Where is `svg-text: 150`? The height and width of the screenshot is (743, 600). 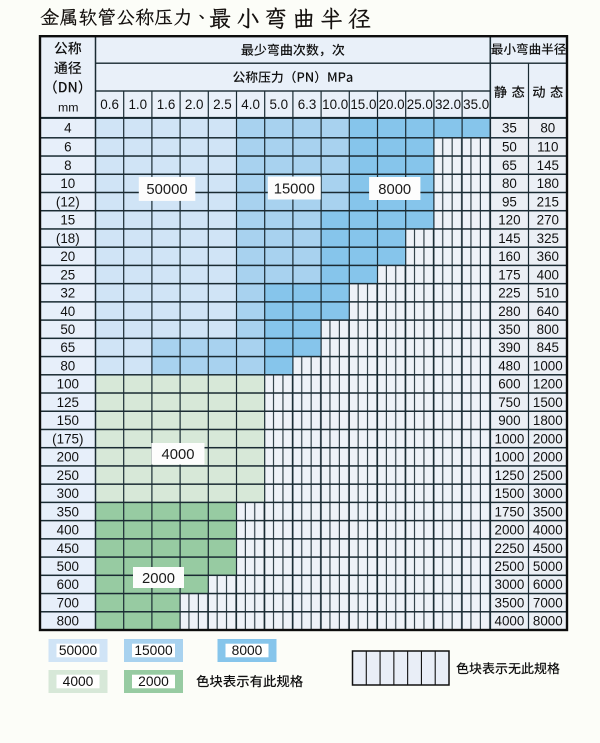
svg-text: 150 is located at coordinates (68, 420).